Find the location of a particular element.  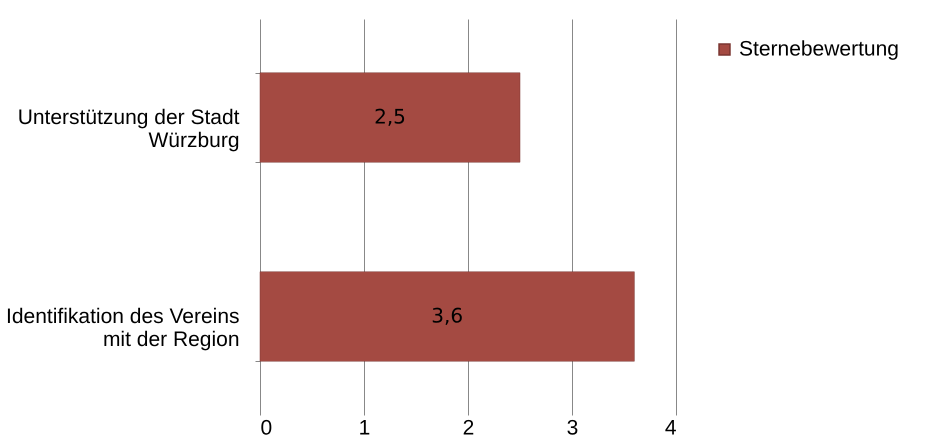

y-tick-label: Identifikation des Vereins mit der Region is located at coordinates (123, 327).